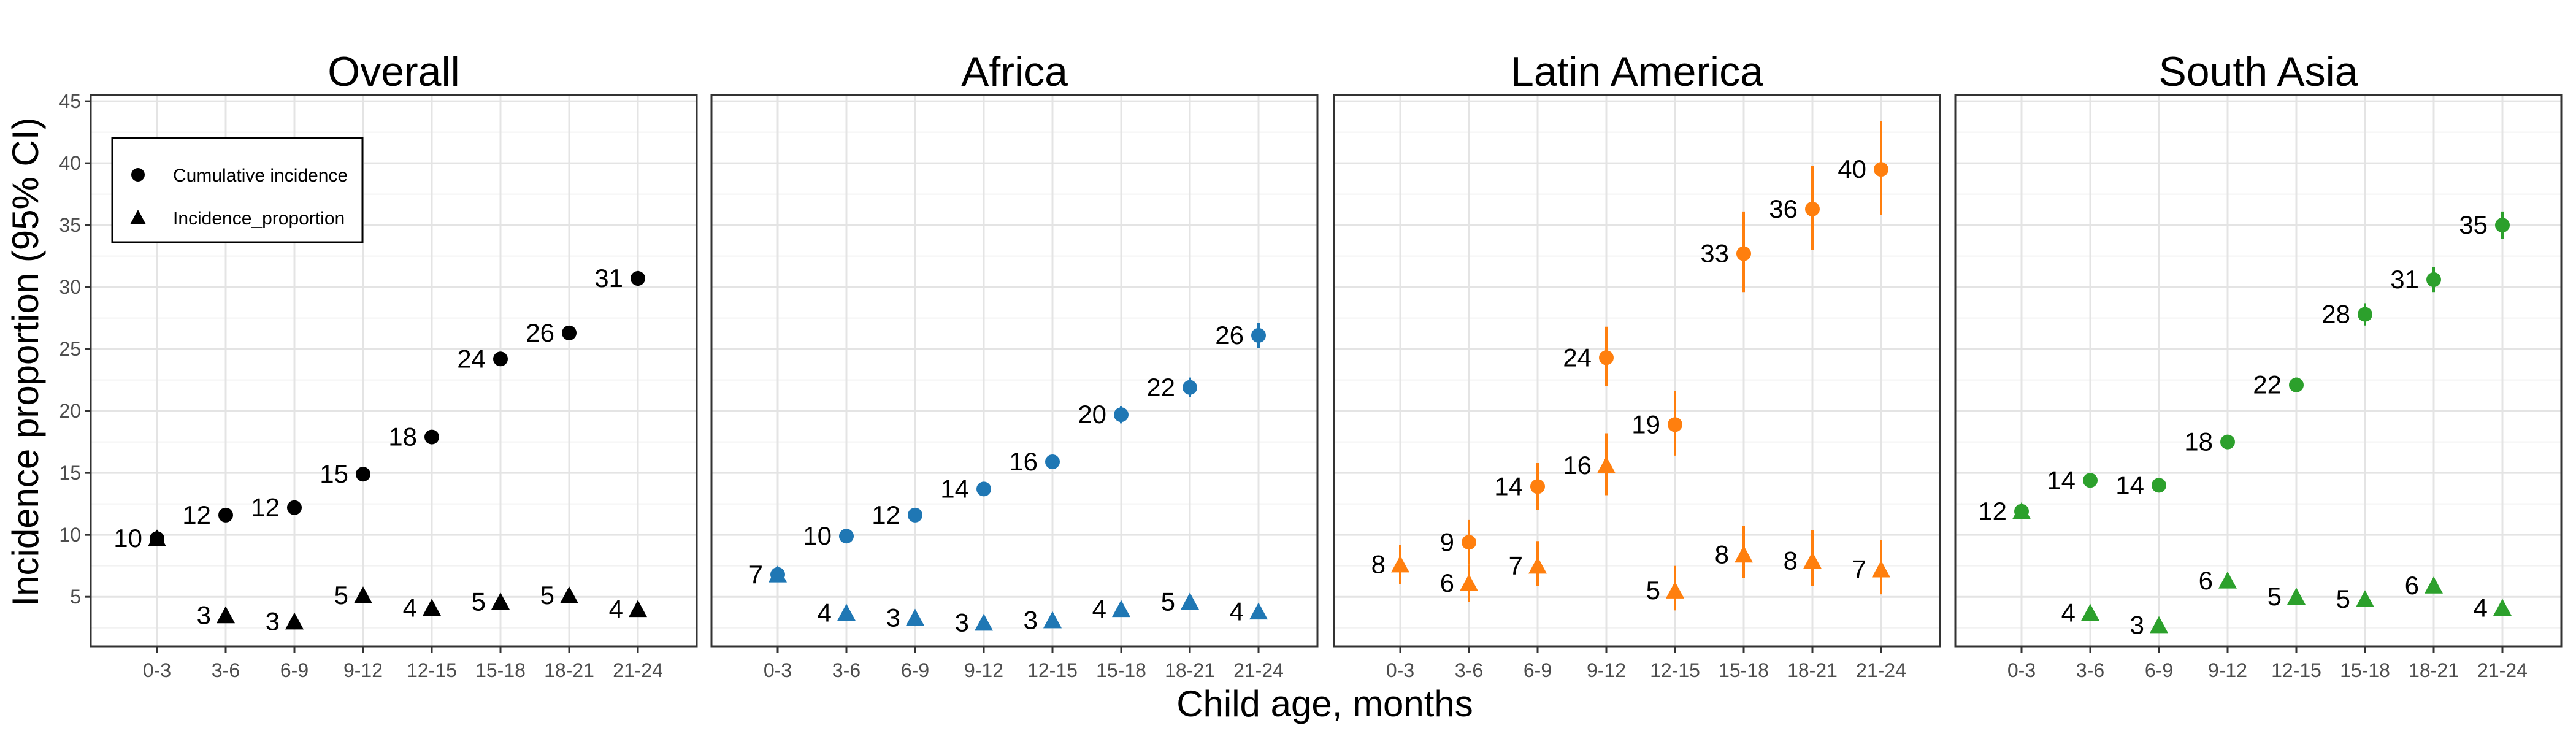 The height and width of the screenshot is (739, 2576). Describe the element at coordinates (393, 72) in the screenshot. I see `panel-title: Overall` at that location.